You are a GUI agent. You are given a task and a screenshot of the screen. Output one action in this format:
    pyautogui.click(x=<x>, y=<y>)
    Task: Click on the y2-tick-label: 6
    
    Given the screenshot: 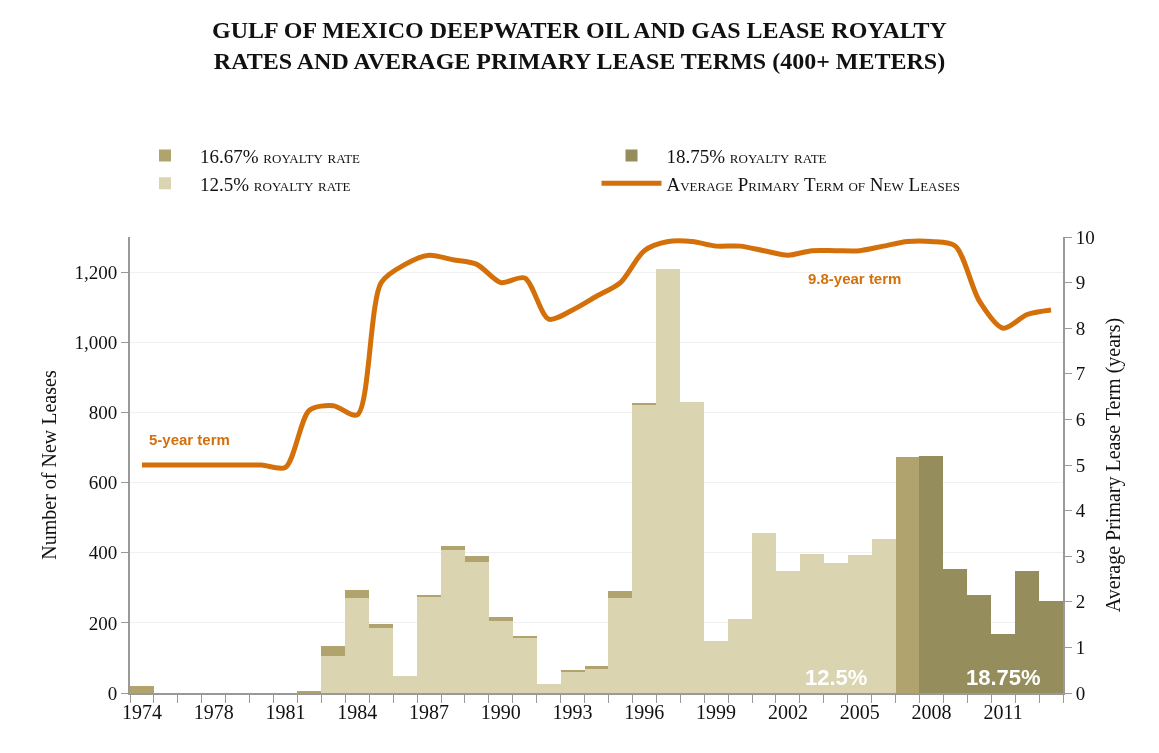 What is the action you would take?
    pyautogui.click(x=1080, y=420)
    